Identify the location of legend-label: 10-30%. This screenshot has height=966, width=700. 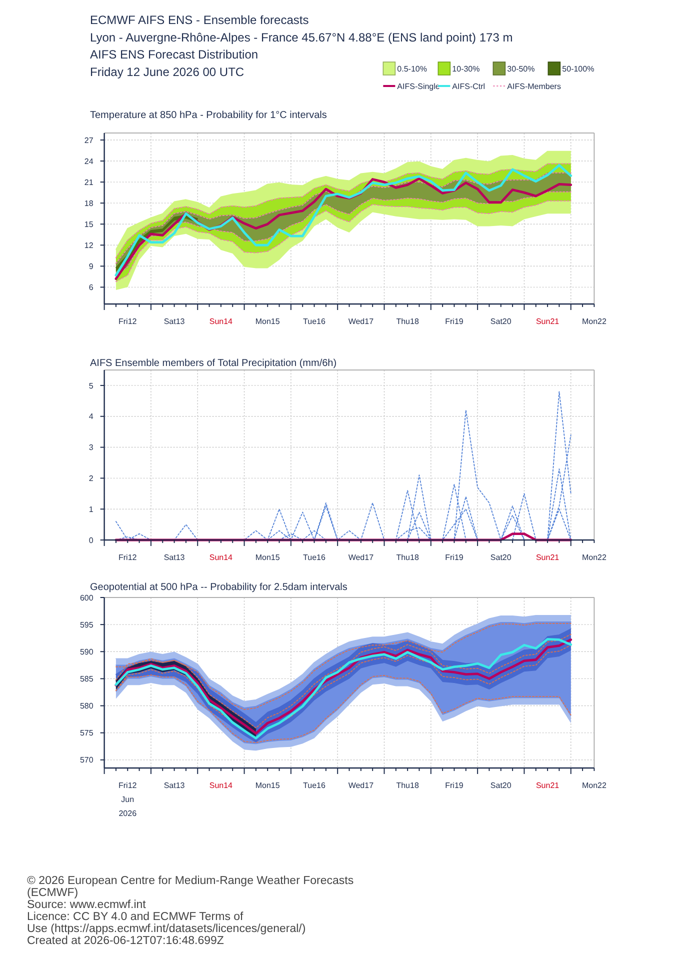
(466, 69).